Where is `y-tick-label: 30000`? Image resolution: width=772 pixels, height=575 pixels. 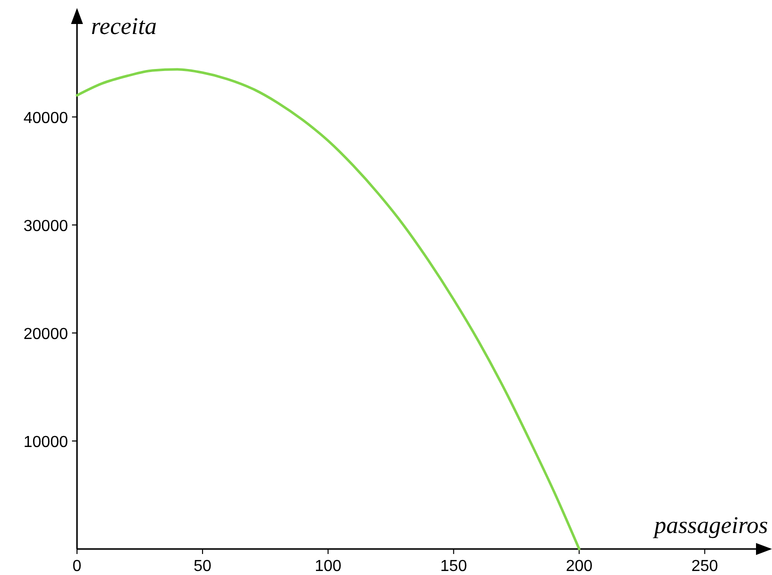
y-tick-label: 30000 is located at coordinates (46, 226).